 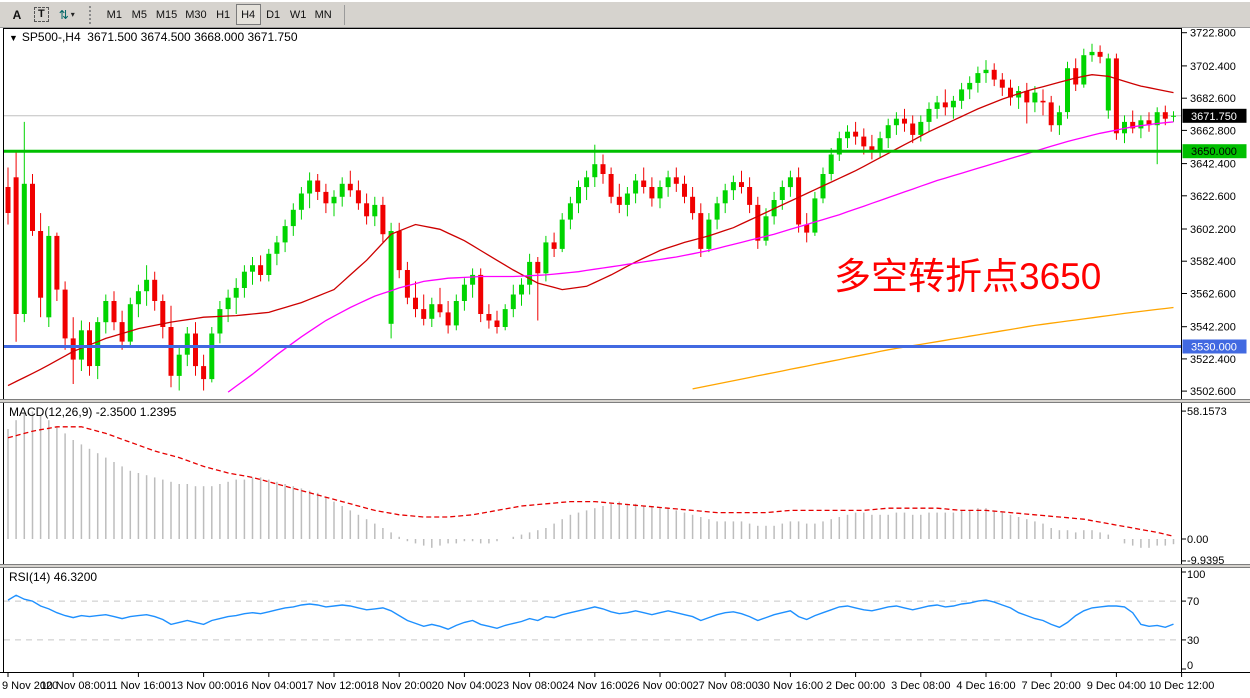 I want to click on timeframe-button-m15: M15, so click(x=166, y=14).